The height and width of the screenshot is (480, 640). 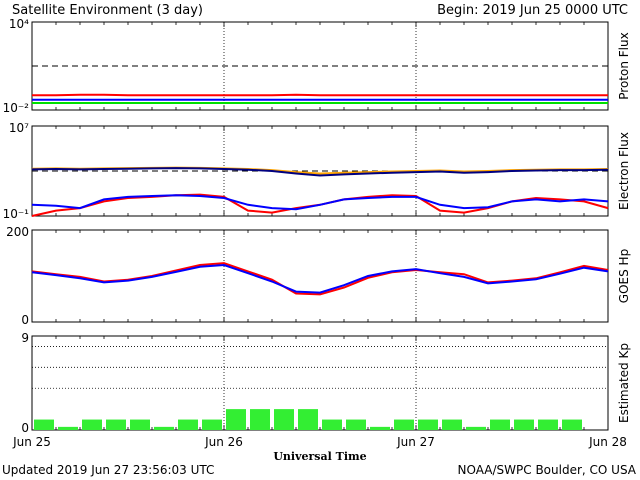 What do you see at coordinates (16, 108) in the screenshot?
I see `y-tick-label: 10⁻²` at bounding box center [16, 108].